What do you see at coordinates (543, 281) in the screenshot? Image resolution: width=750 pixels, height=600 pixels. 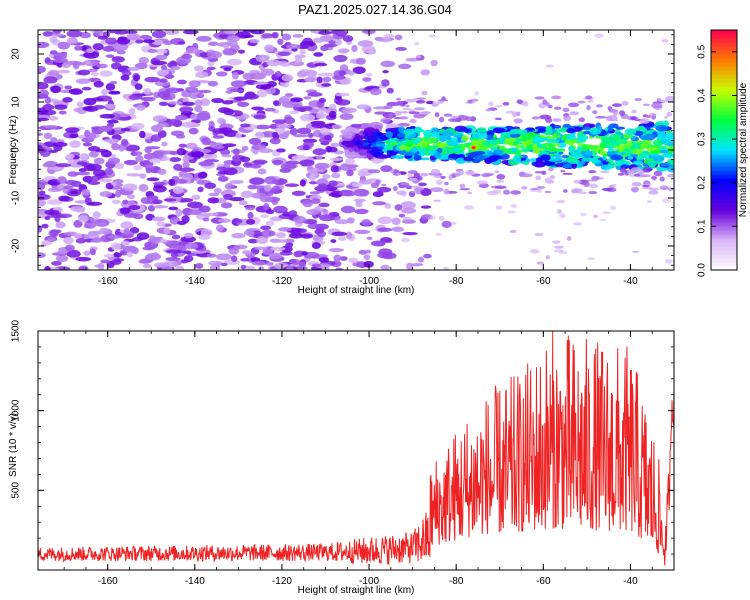 I see `spectrogram-x-tick-label: -60` at bounding box center [543, 281].